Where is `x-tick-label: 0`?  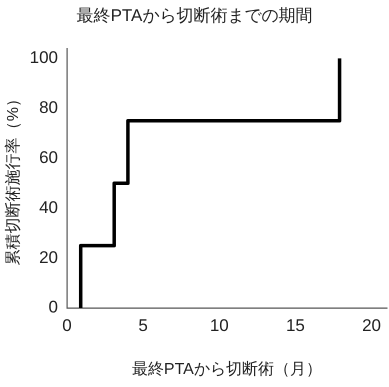 x-tick-label: 0 is located at coordinates (67, 325).